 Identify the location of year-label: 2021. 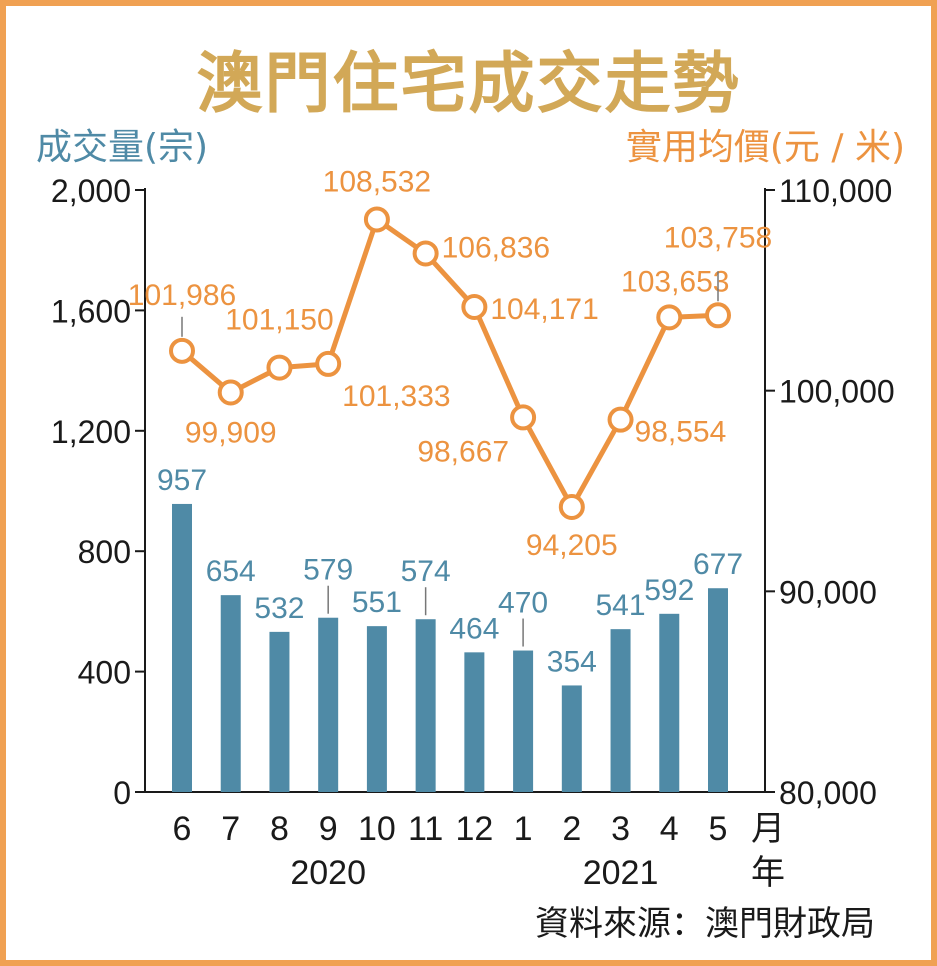
(621, 873).